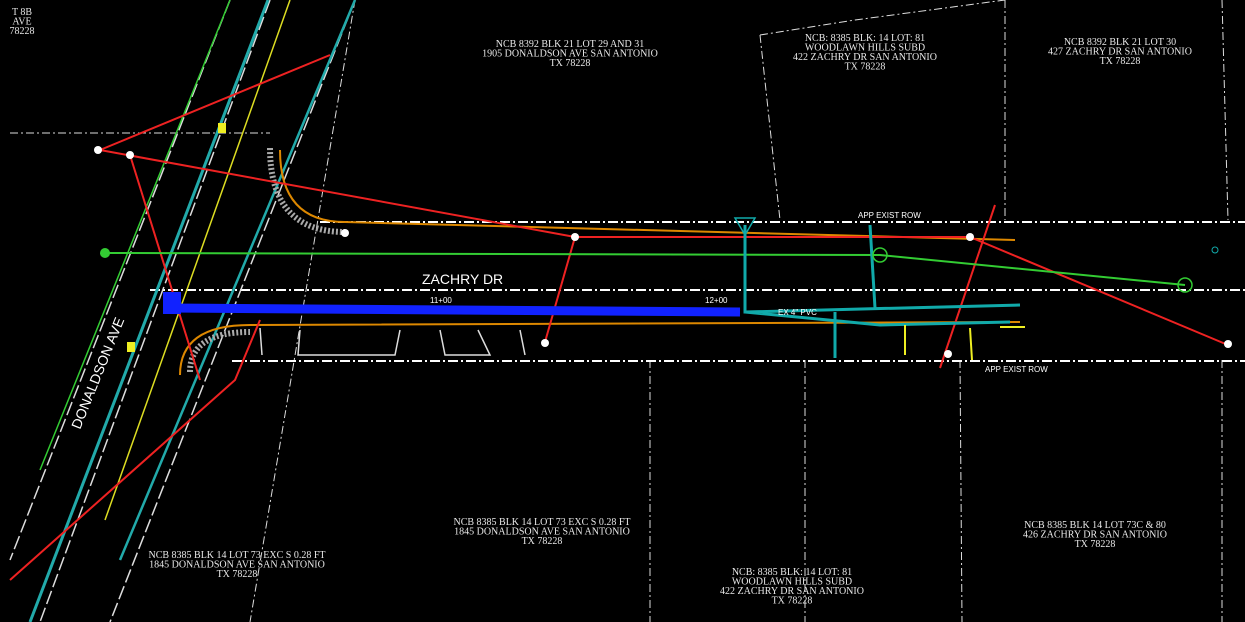 This screenshot has width=1245, height=622. What do you see at coordinates (570, 44) in the screenshot?
I see `parcel-label: NCB 8392 BLK 21 LOT 29 AND 31` at bounding box center [570, 44].